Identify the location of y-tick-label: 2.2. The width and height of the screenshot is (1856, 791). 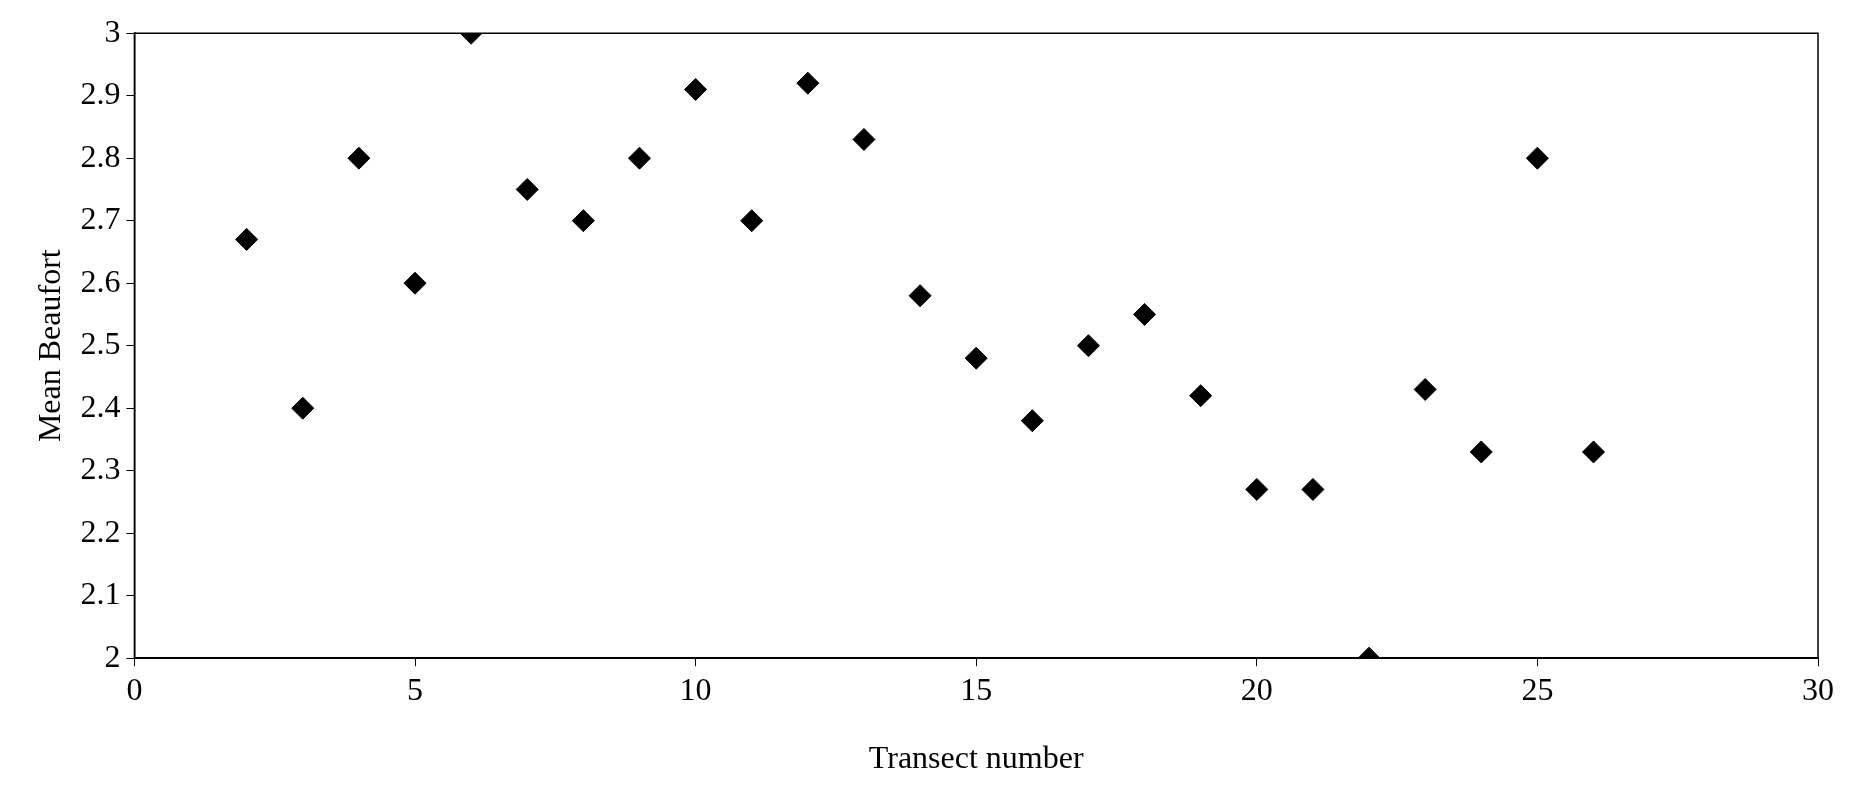
(100, 530).